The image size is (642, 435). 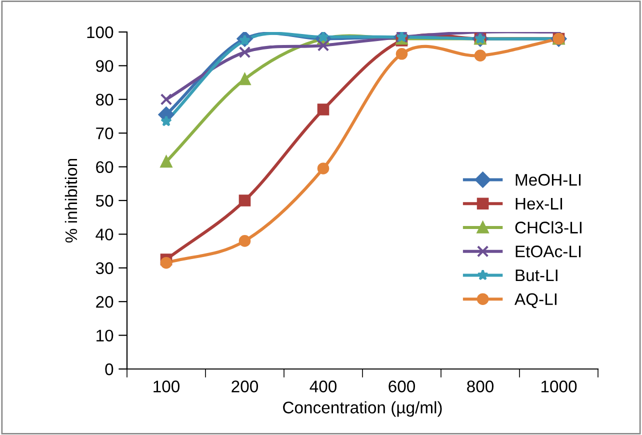 I want to click on y-tick-label: 30, so click(x=105, y=268).